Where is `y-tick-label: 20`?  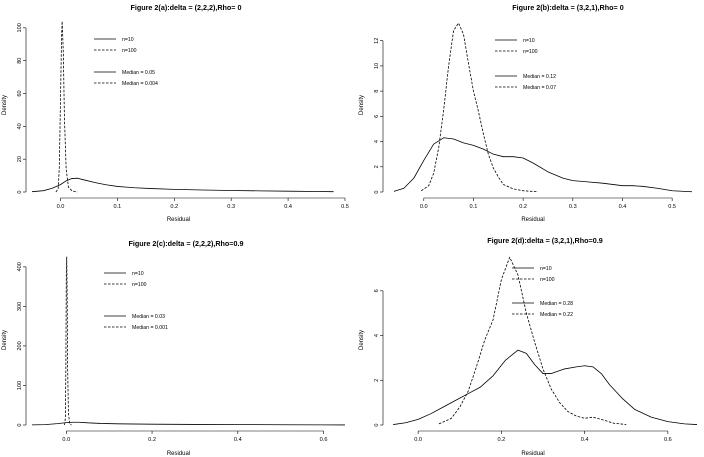 y-tick-label: 20 is located at coordinates (20, 159).